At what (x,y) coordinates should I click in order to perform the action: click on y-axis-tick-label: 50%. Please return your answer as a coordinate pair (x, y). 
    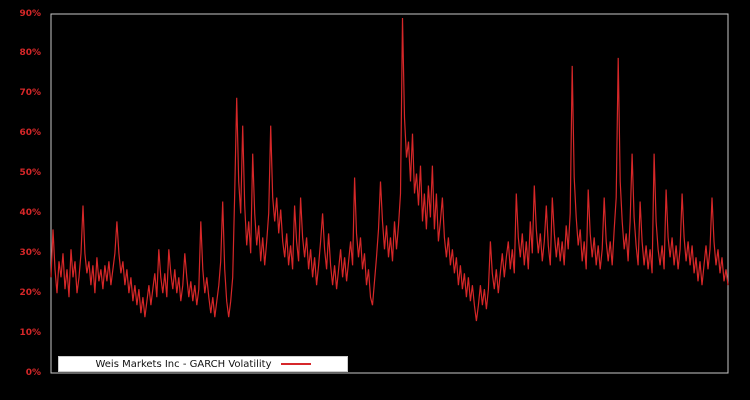
    Looking at the image, I should click on (30, 173).